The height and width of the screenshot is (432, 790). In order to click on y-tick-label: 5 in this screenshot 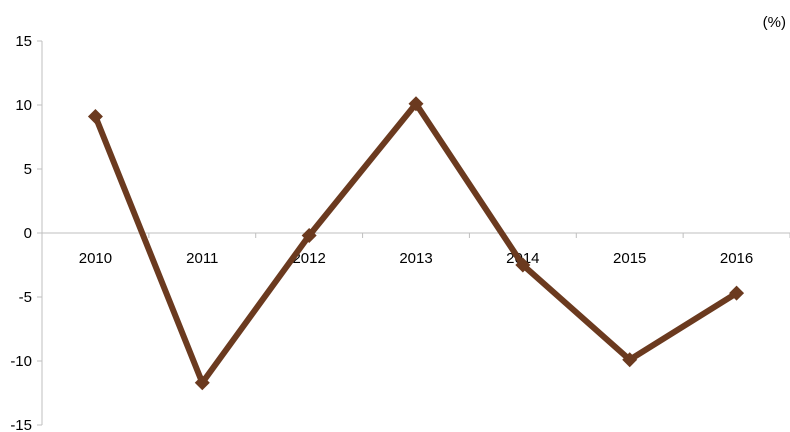, I will do `click(28, 169)`.